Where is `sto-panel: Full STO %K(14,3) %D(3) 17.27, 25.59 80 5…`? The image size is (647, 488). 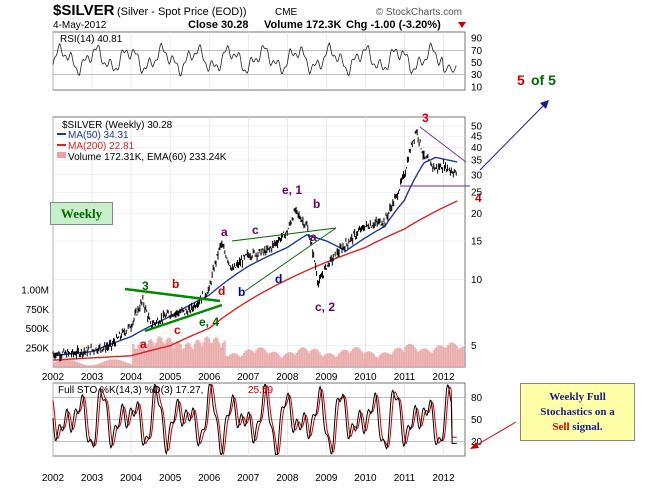 sto-panel: Full STO %K(14,3) %D(3) 17.27, 25.59 80 5… is located at coordinates (267, 419).